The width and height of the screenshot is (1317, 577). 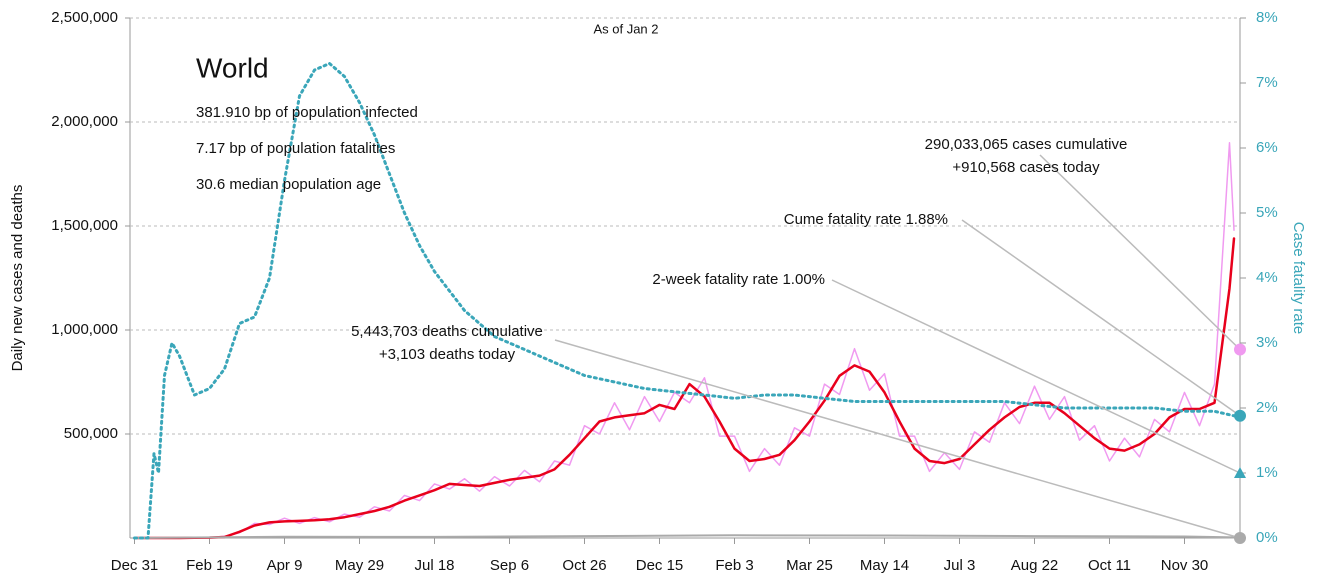 I want to click on y2-tick-label: 4%, so click(x=1267, y=277).